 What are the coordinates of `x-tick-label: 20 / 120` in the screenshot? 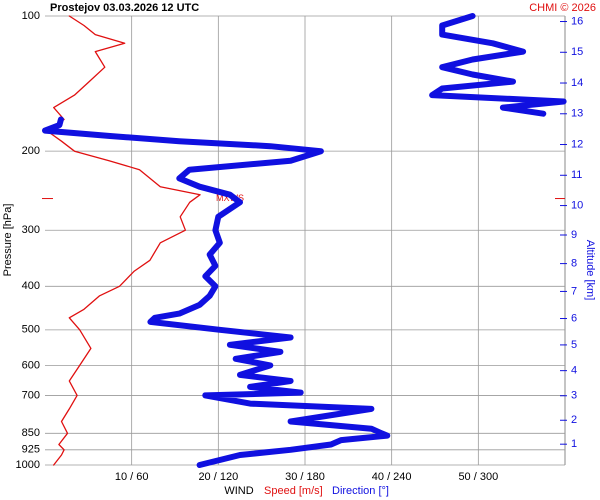 It's located at (218, 477).